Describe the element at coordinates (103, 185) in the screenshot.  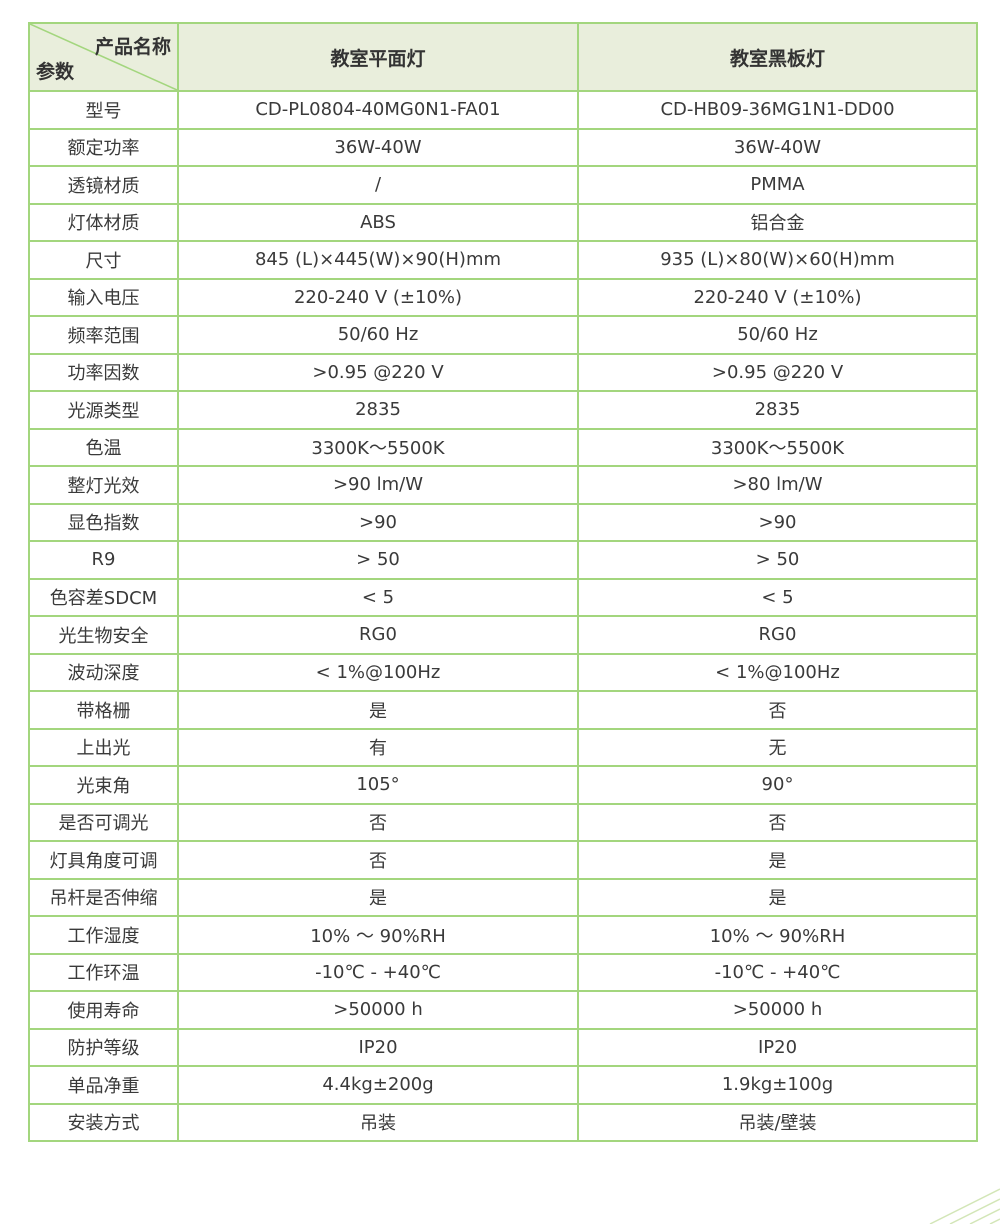
I see `param-cell: 透镜材质` at that location.